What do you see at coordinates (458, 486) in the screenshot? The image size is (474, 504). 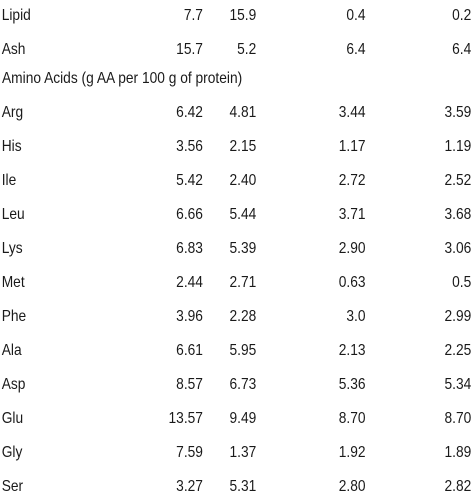 I see `value-col-4: 2.82` at bounding box center [458, 486].